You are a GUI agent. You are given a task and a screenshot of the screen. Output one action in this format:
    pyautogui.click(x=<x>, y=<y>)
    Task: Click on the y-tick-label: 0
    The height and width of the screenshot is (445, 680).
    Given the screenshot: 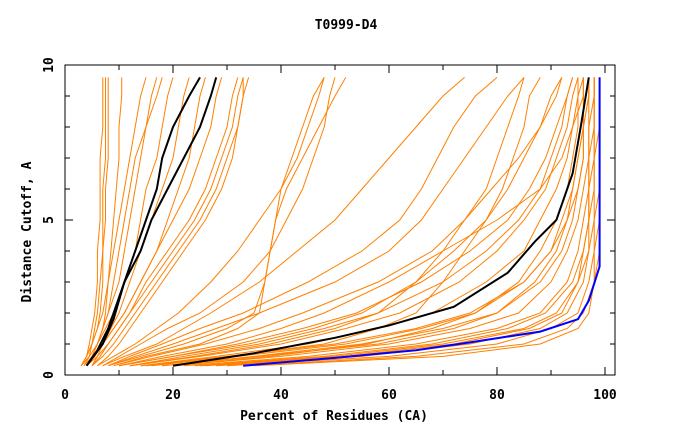 What is the action you would take?
    pyautogui.click(x=49, y=375)
    